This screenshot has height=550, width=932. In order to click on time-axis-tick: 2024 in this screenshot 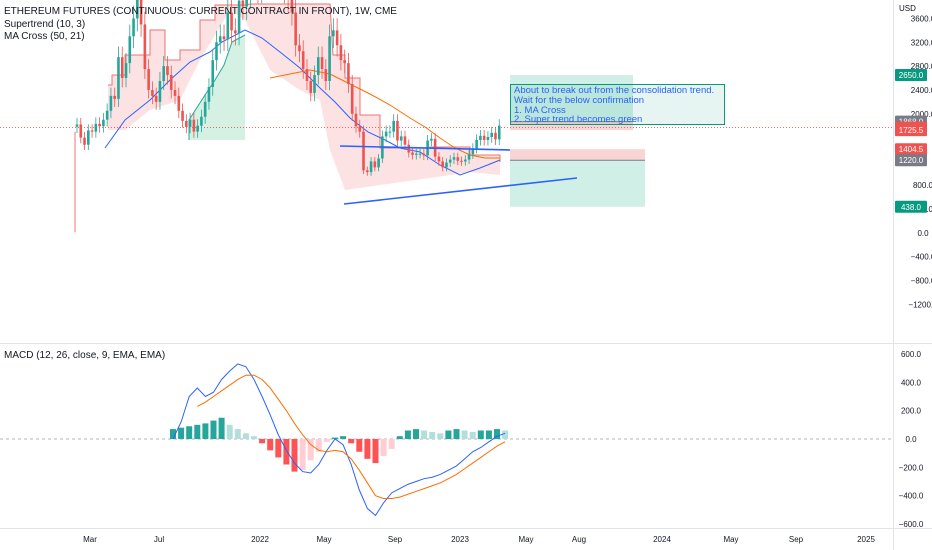, I will do `click(662, 539)`.